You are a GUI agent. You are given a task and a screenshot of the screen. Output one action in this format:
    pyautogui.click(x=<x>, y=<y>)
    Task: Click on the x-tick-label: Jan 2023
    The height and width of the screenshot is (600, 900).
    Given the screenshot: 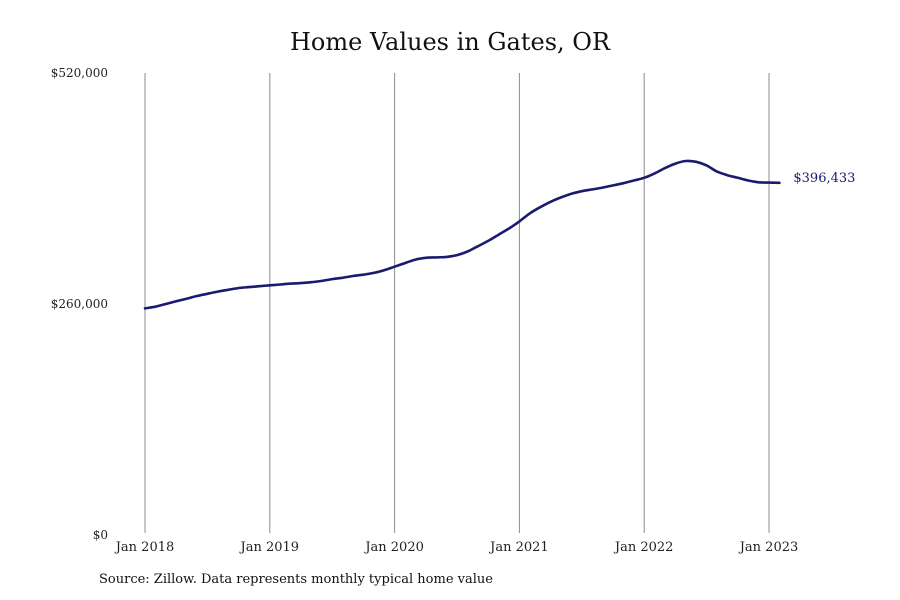 What is the action you would take?
    pyautogui.click(x=768, y=547)
    